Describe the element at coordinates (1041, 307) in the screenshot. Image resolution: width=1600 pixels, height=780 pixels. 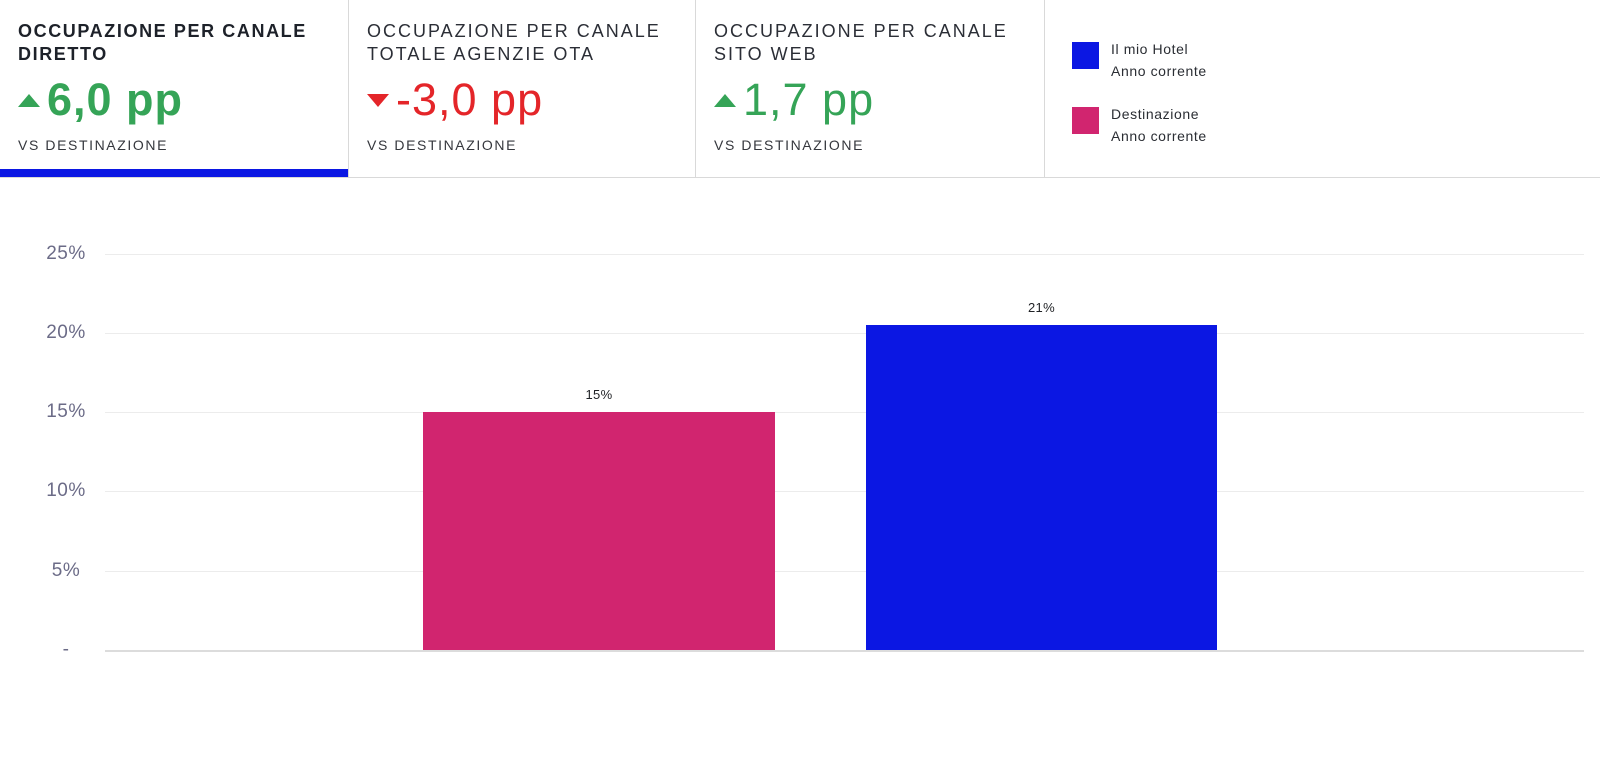
I see `bar-value-label: 21%` at that location.